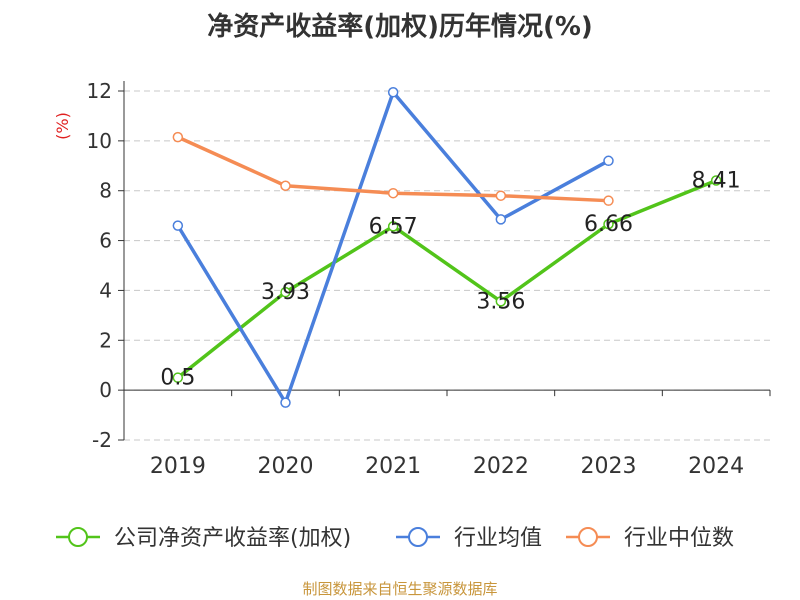 The height and width of the screenshot is (600, 800). I want to click on legend-label: 行业均值, so click(498, 538).